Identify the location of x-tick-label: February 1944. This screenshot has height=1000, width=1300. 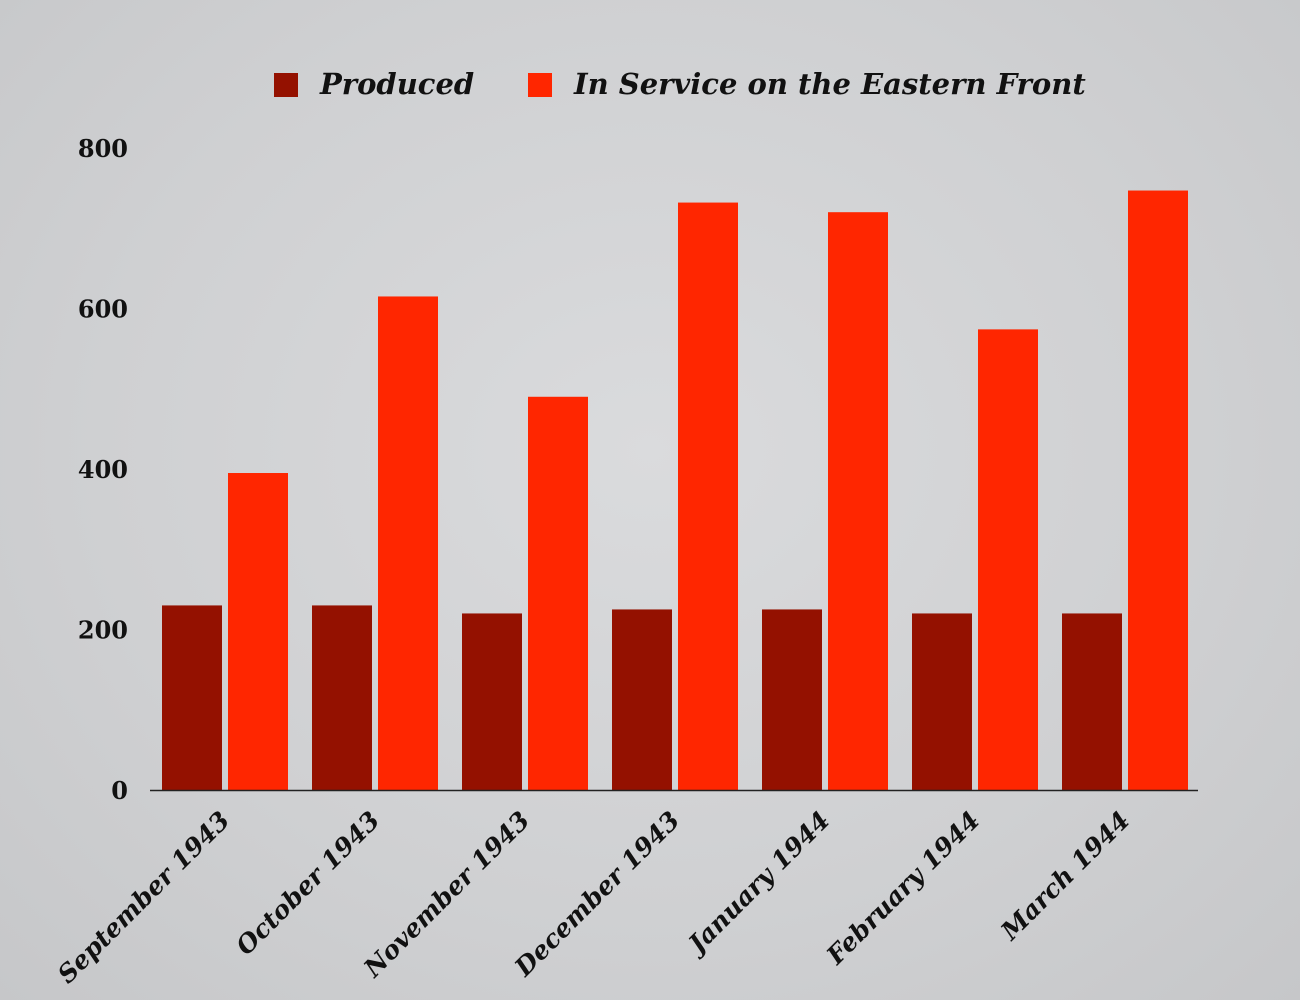
(902, 888).